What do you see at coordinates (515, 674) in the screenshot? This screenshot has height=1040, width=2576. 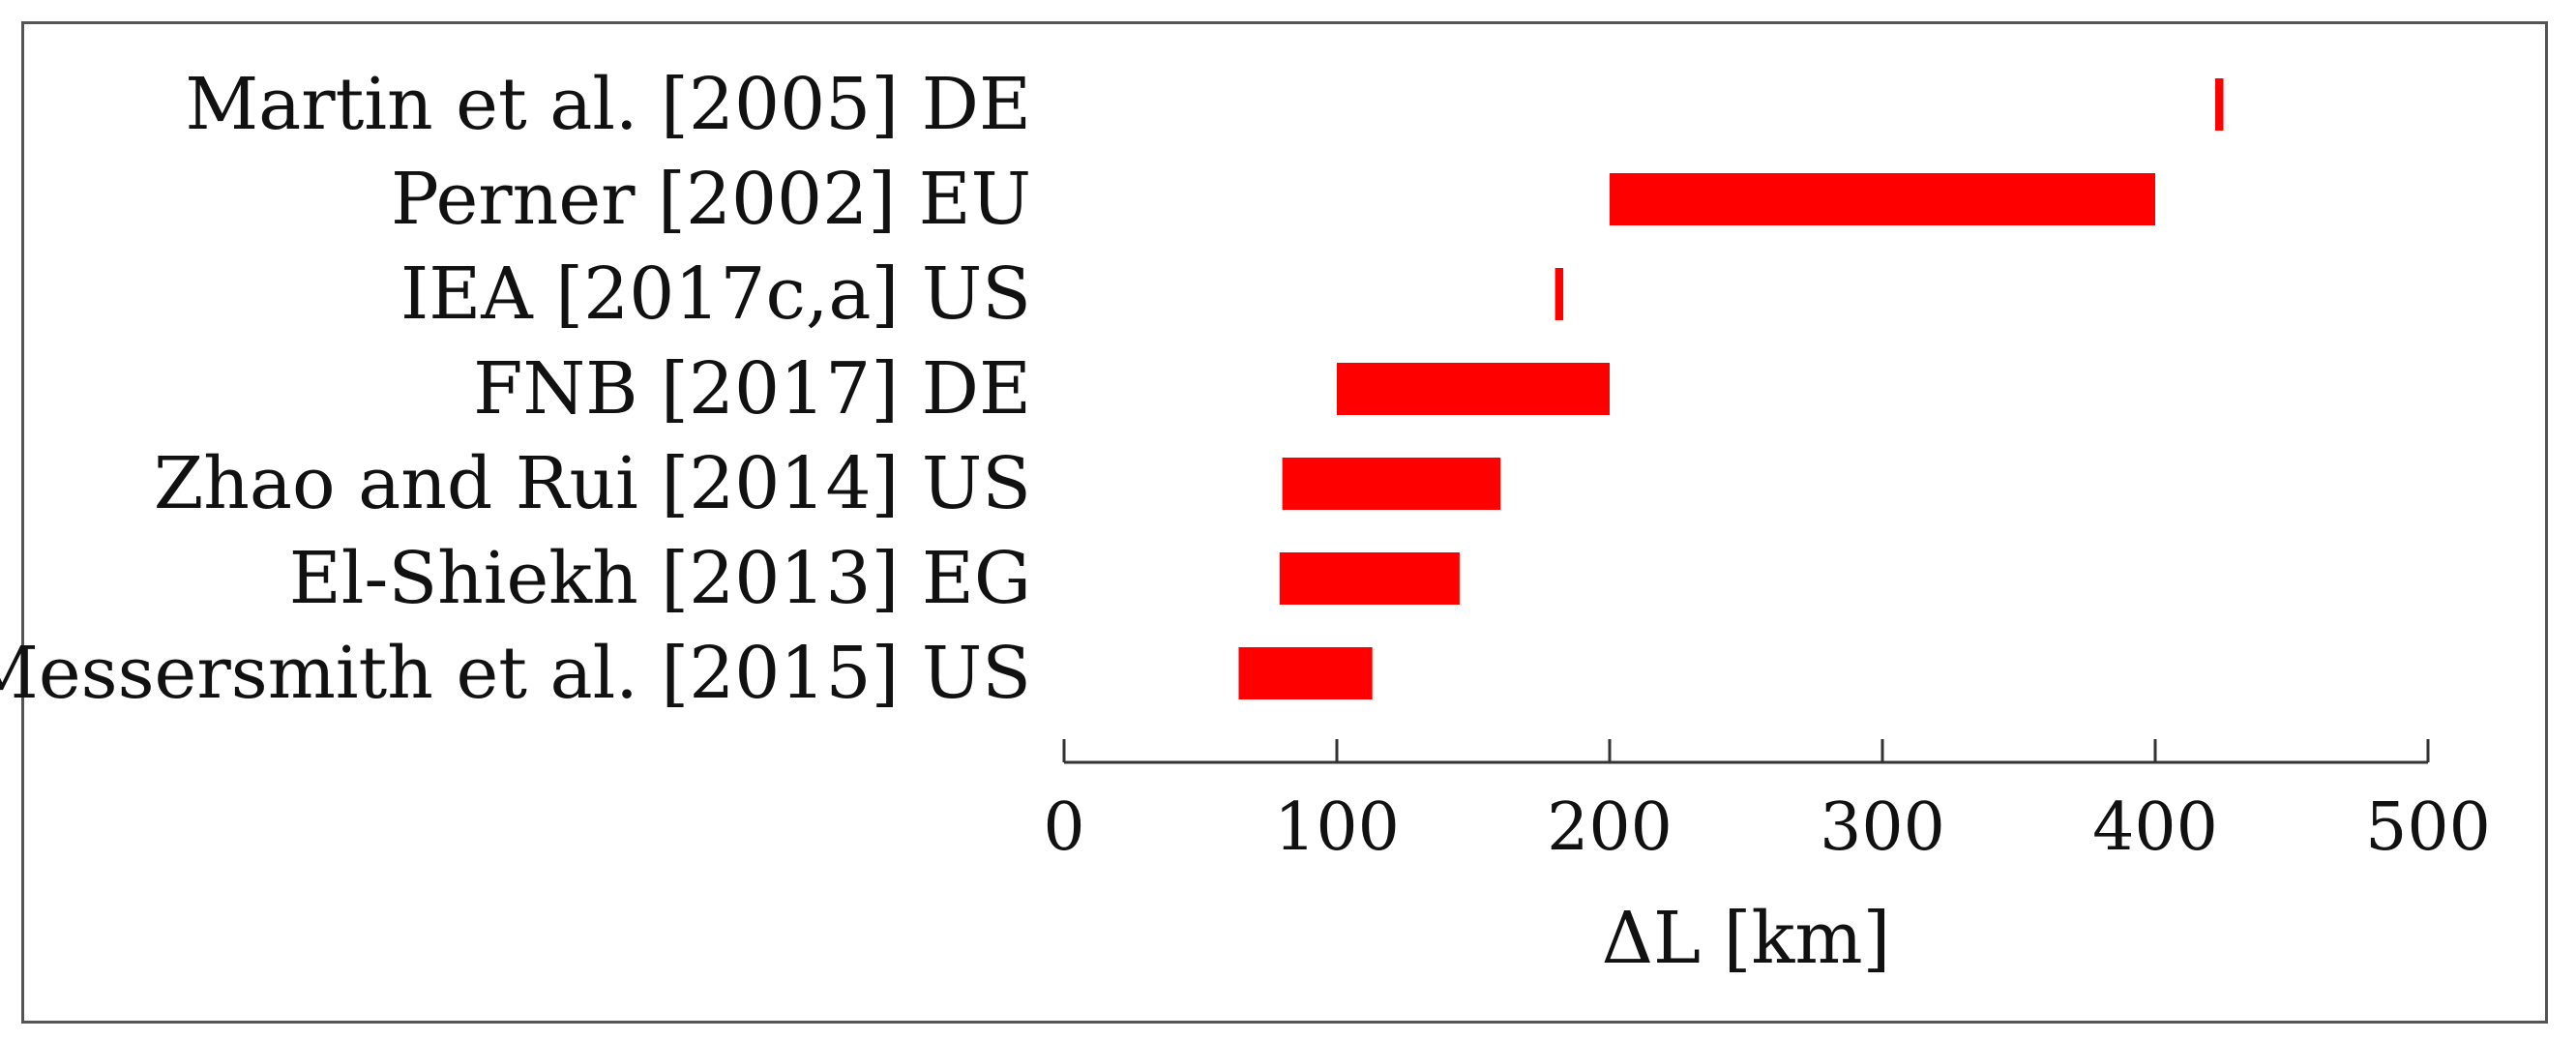 I see `category-label-6: Messersmith et al. [2015] US` at bounding box center [515, 674].